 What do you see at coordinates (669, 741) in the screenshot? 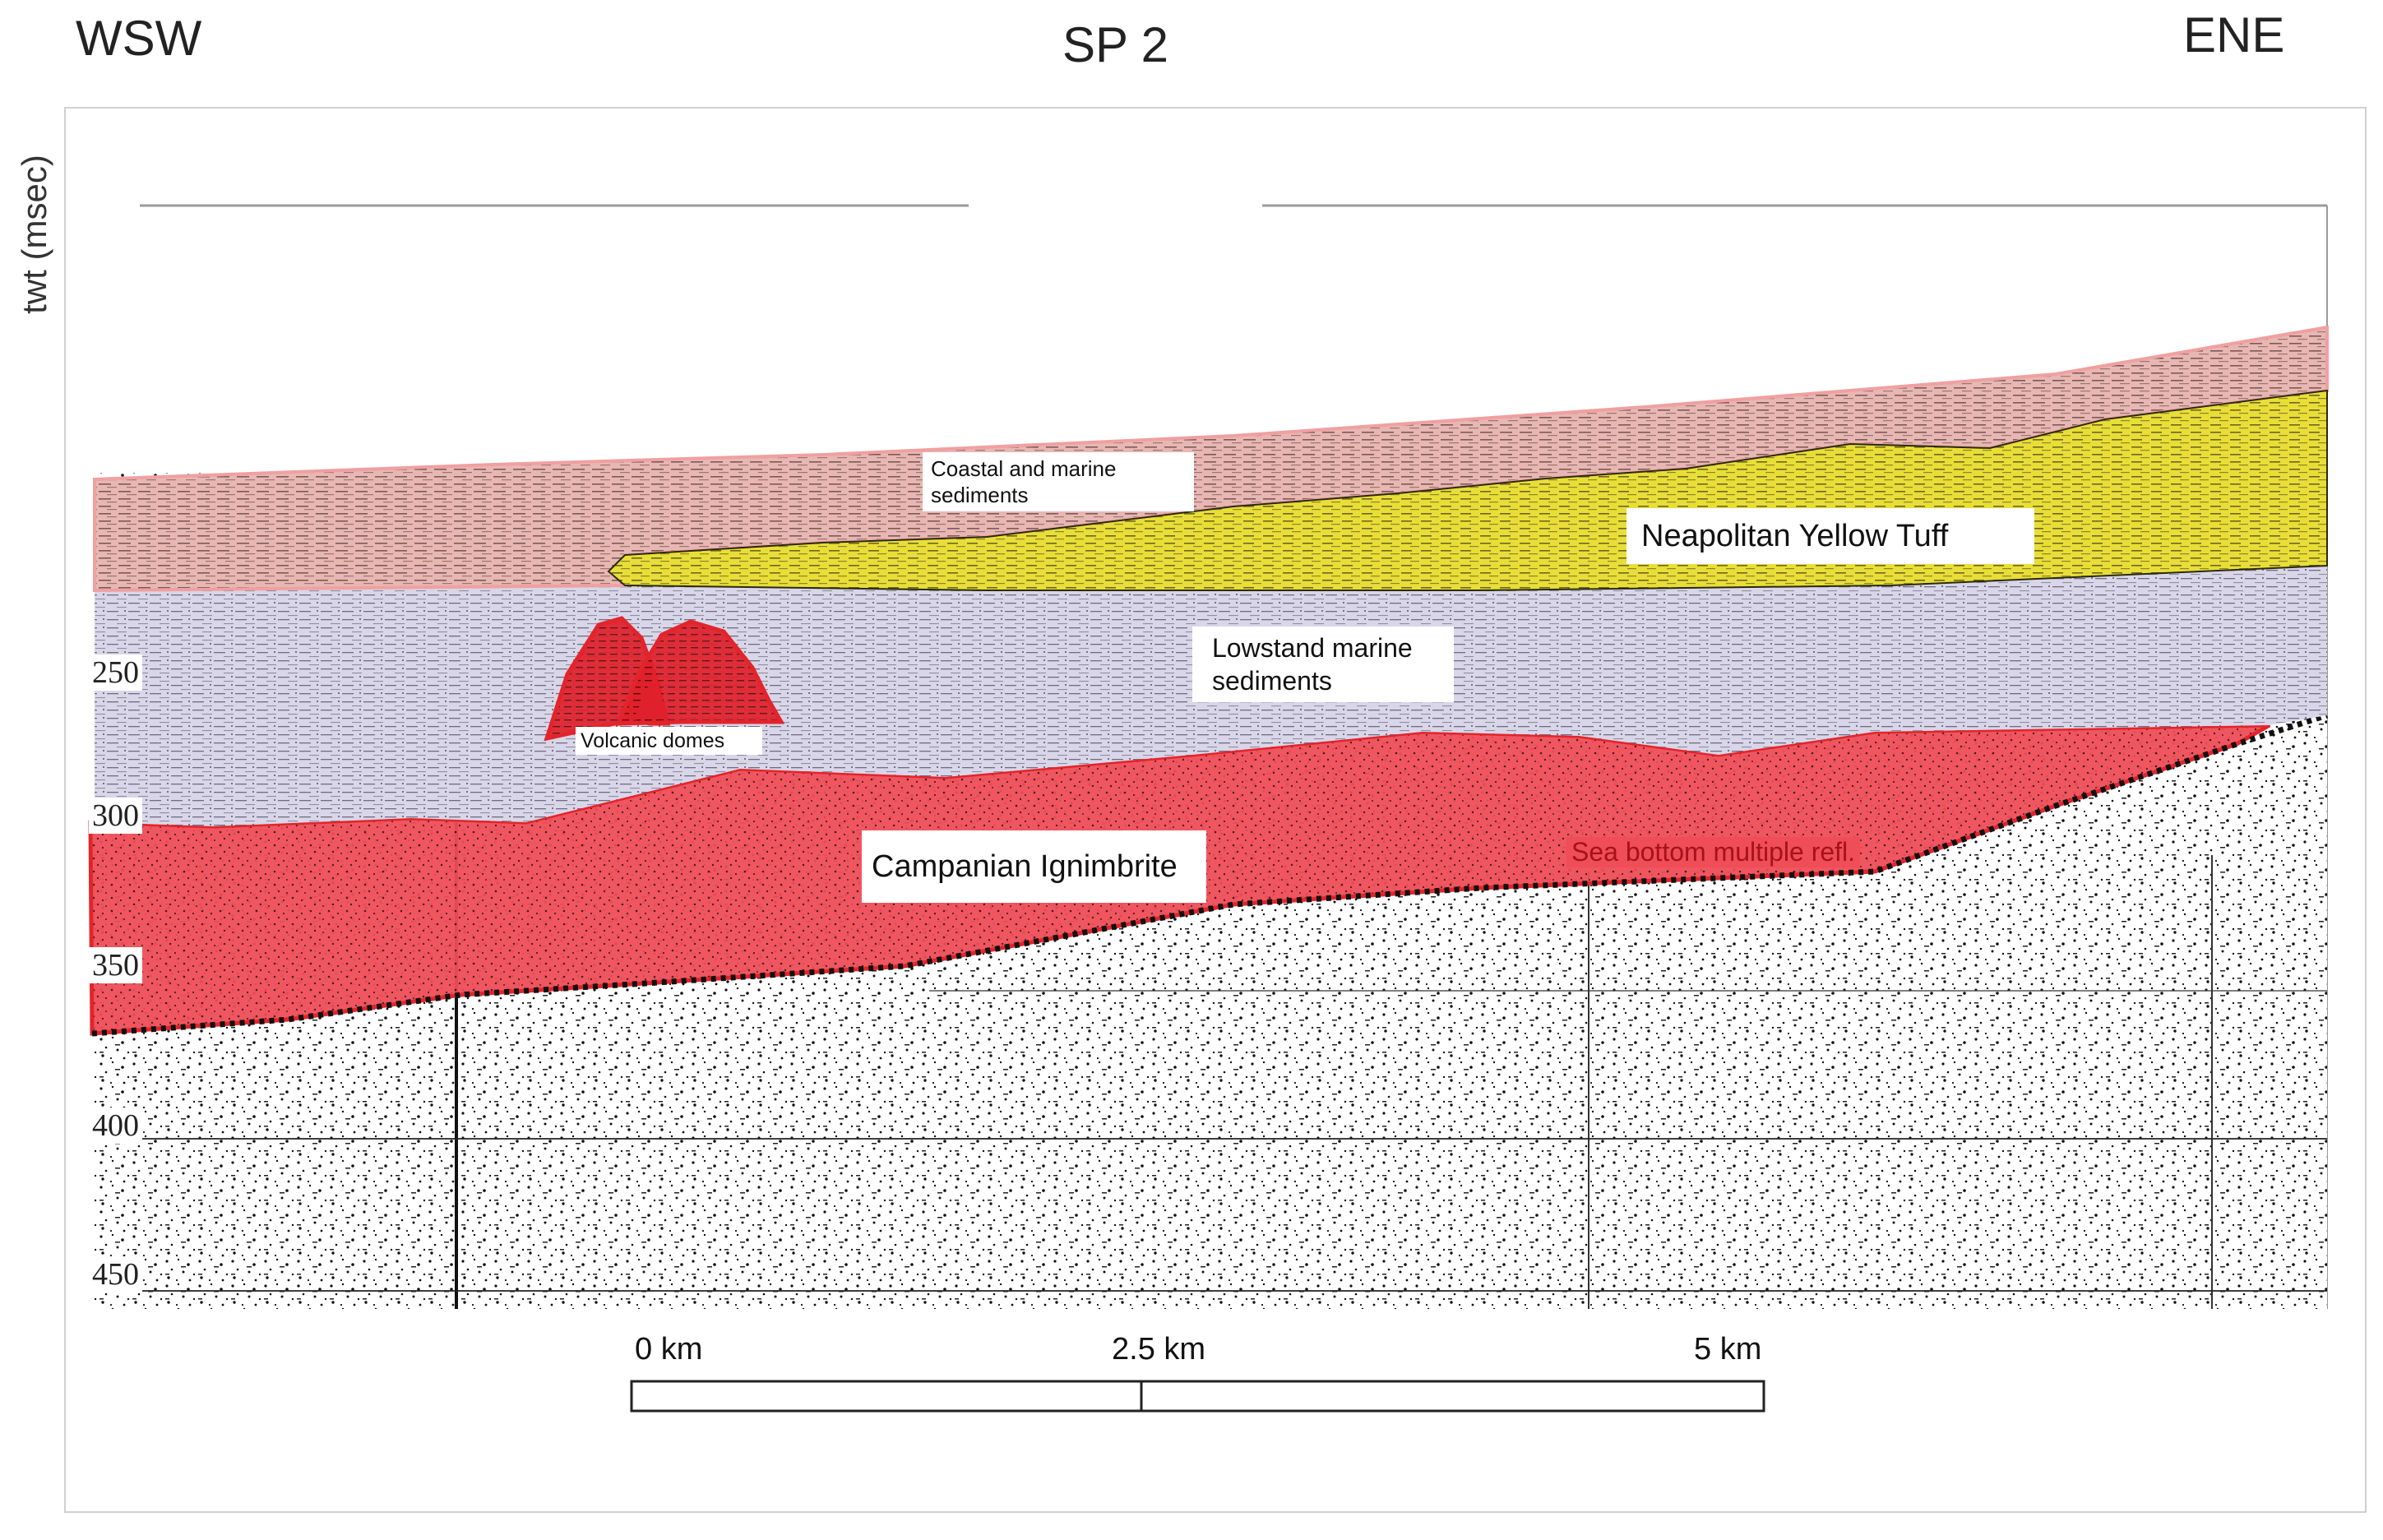
I see `label-volcanic-domes: Volcanic domes` at bounding box center [669, 741].